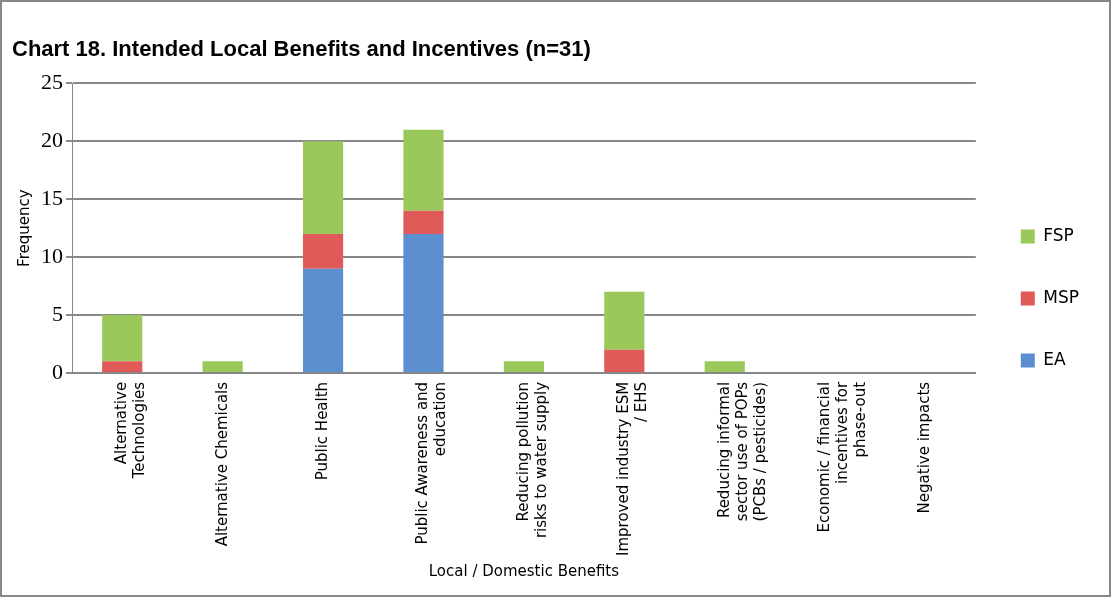 This screenshot has width=1111, height=597. What do you see at coordinates (524, 570) in the screenshot?
I see `x-axis-title: Local / Domestic Benefits` at bounding box center [524, 570].